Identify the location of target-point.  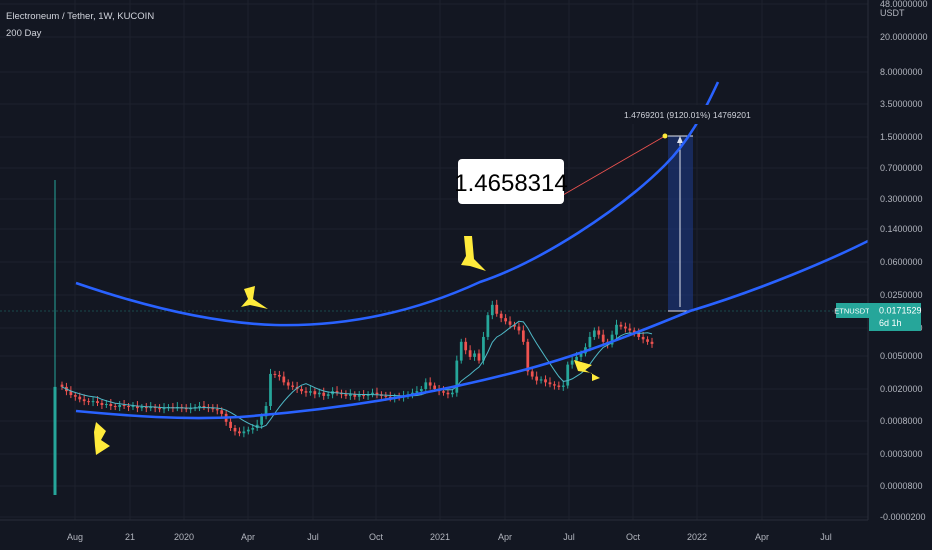
(665, 136).